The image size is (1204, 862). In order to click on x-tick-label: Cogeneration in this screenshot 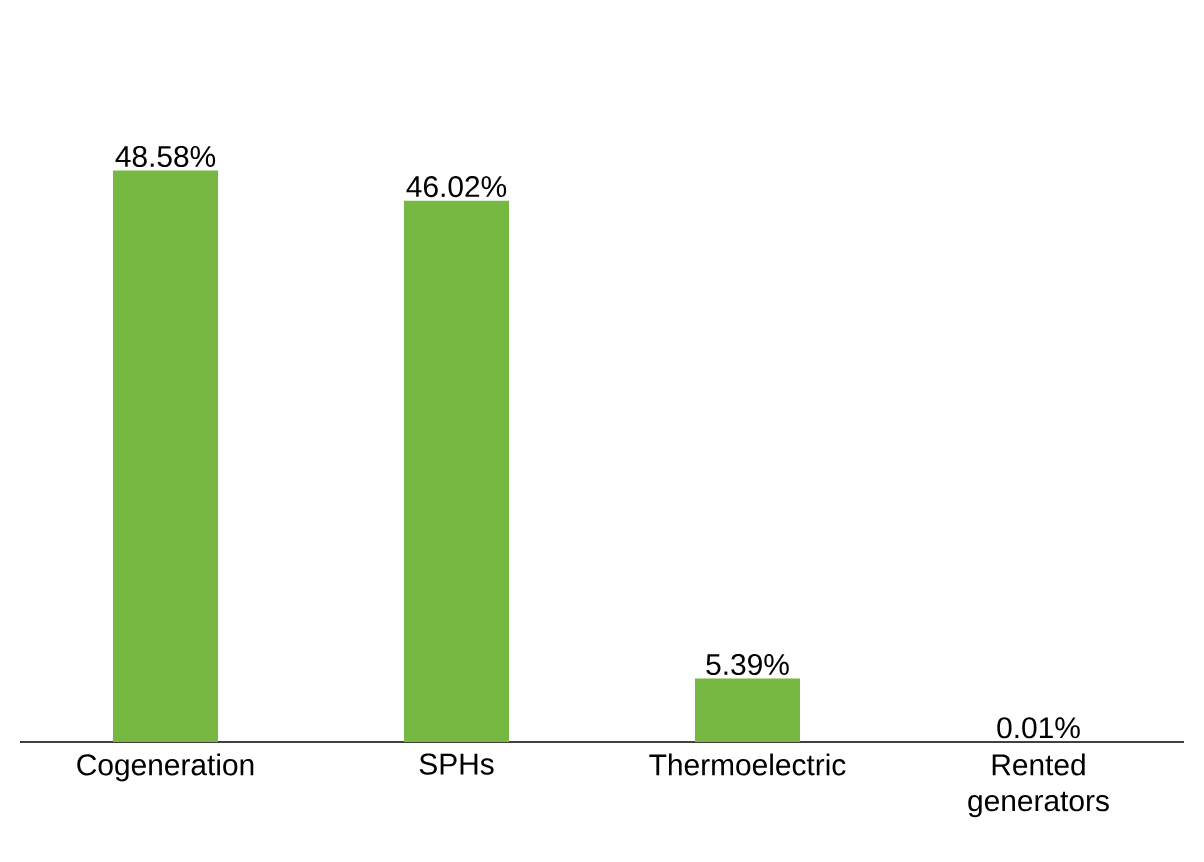, I will do `click(165, 767)`.